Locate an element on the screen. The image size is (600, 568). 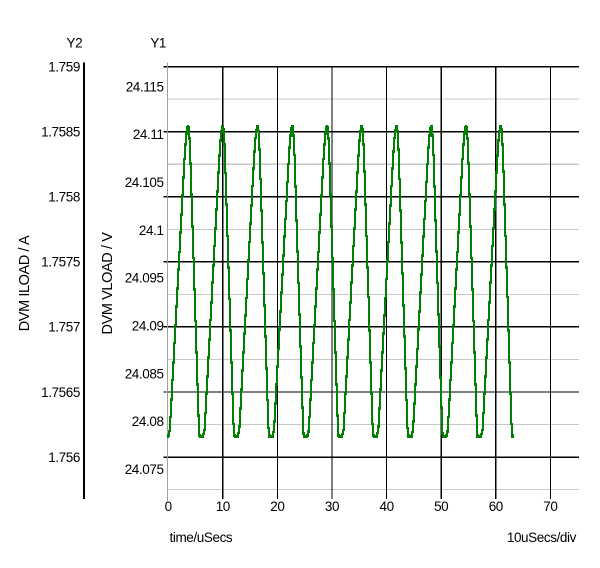
svg-text: 24.1 is located at coordinates (151, 230).